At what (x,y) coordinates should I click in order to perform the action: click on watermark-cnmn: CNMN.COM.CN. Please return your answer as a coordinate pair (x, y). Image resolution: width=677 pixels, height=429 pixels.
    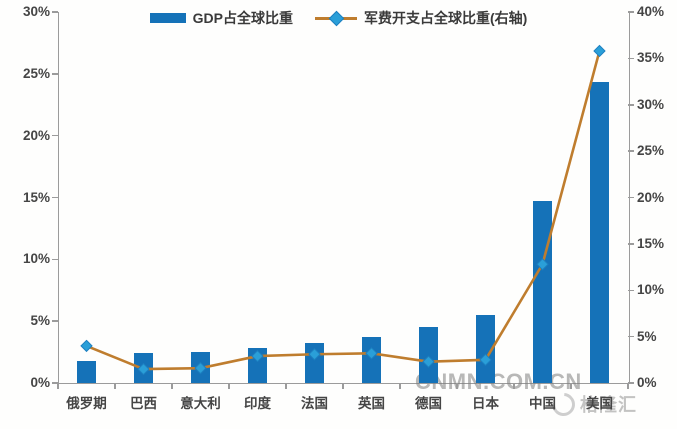
    Looking at the image, I should click on (498, 381).